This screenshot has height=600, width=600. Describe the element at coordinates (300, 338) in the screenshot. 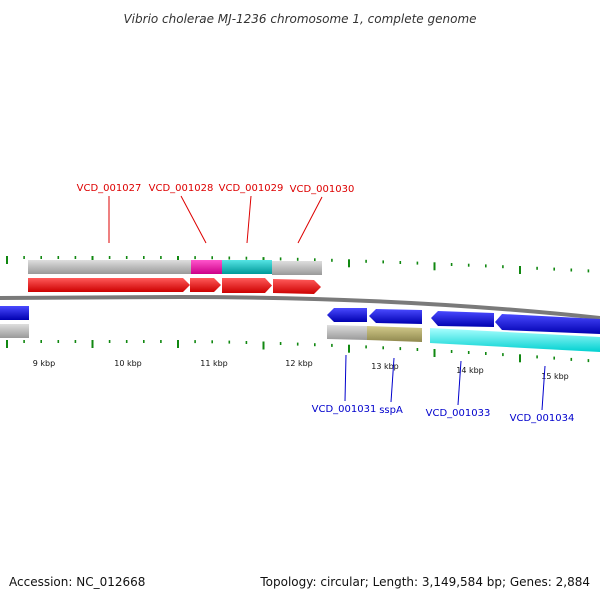

I see `reverse-gene-type-track` at that location.